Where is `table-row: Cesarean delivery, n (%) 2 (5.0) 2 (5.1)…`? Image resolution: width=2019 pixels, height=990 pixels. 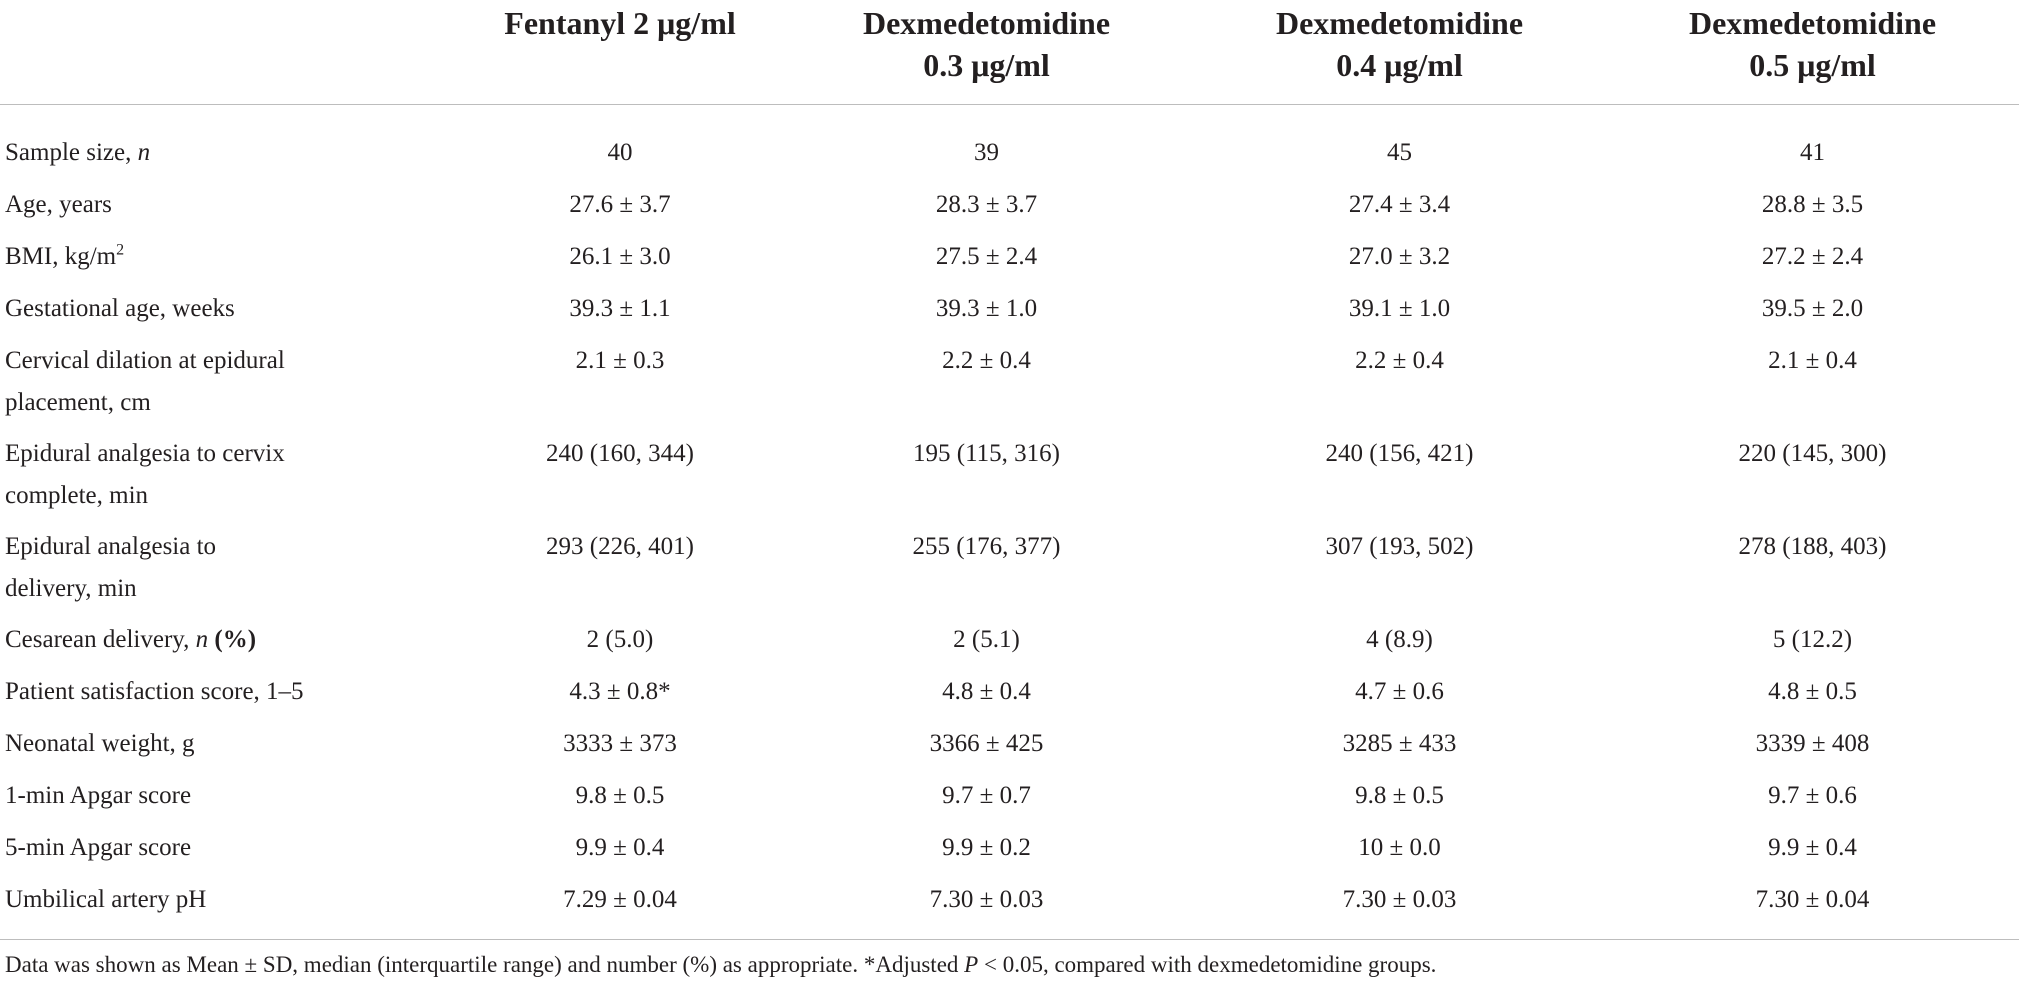 table-row: Cesarean delivery, n (%) 2 (5.0) 2 (5.1)… is located at coordinates (1009, 645).